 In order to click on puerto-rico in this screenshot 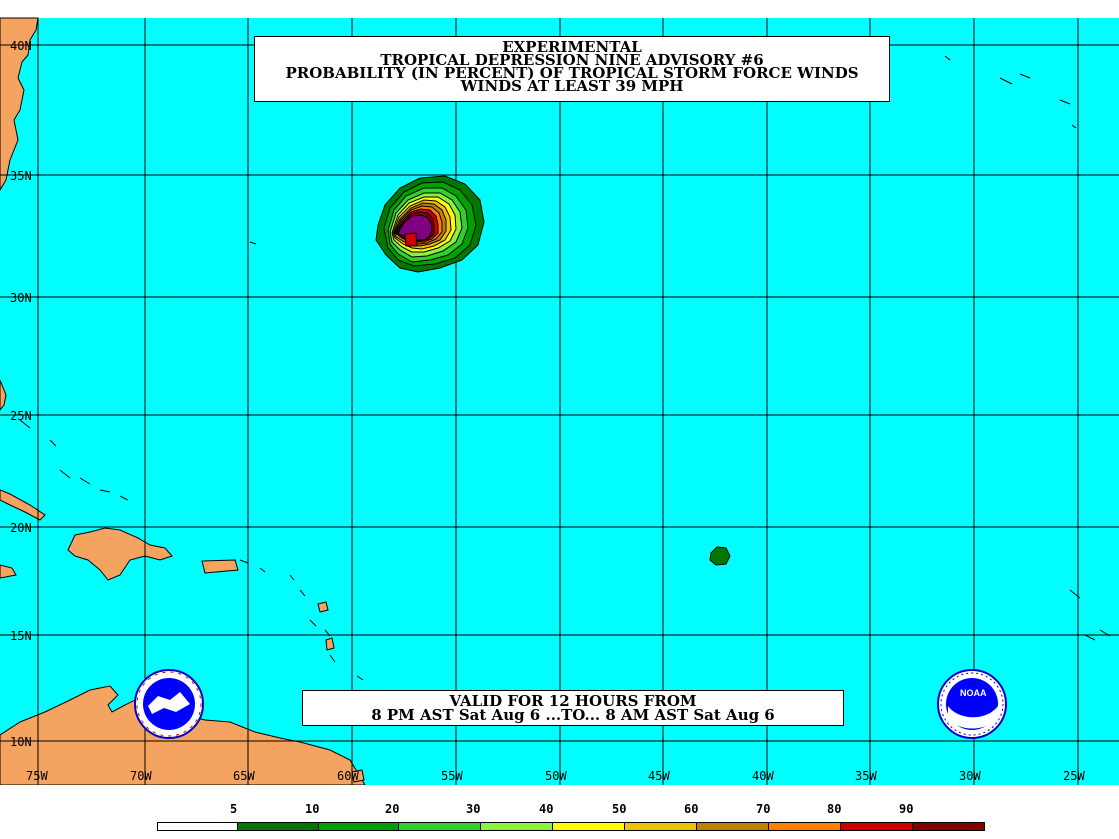, I will do `click(220, 566)`.